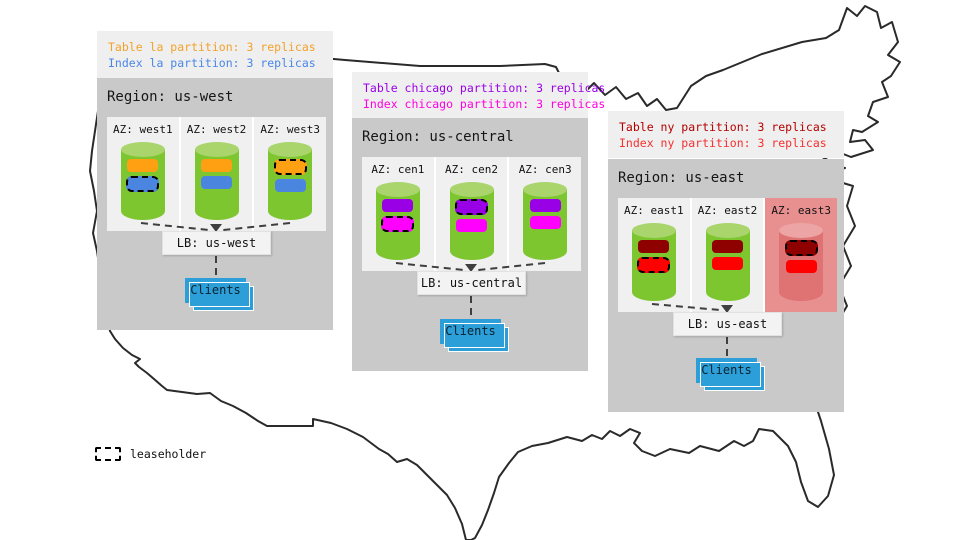  I want to click on us-east-az-row: AZ: east1 AZ: east2, so click(728, 255).